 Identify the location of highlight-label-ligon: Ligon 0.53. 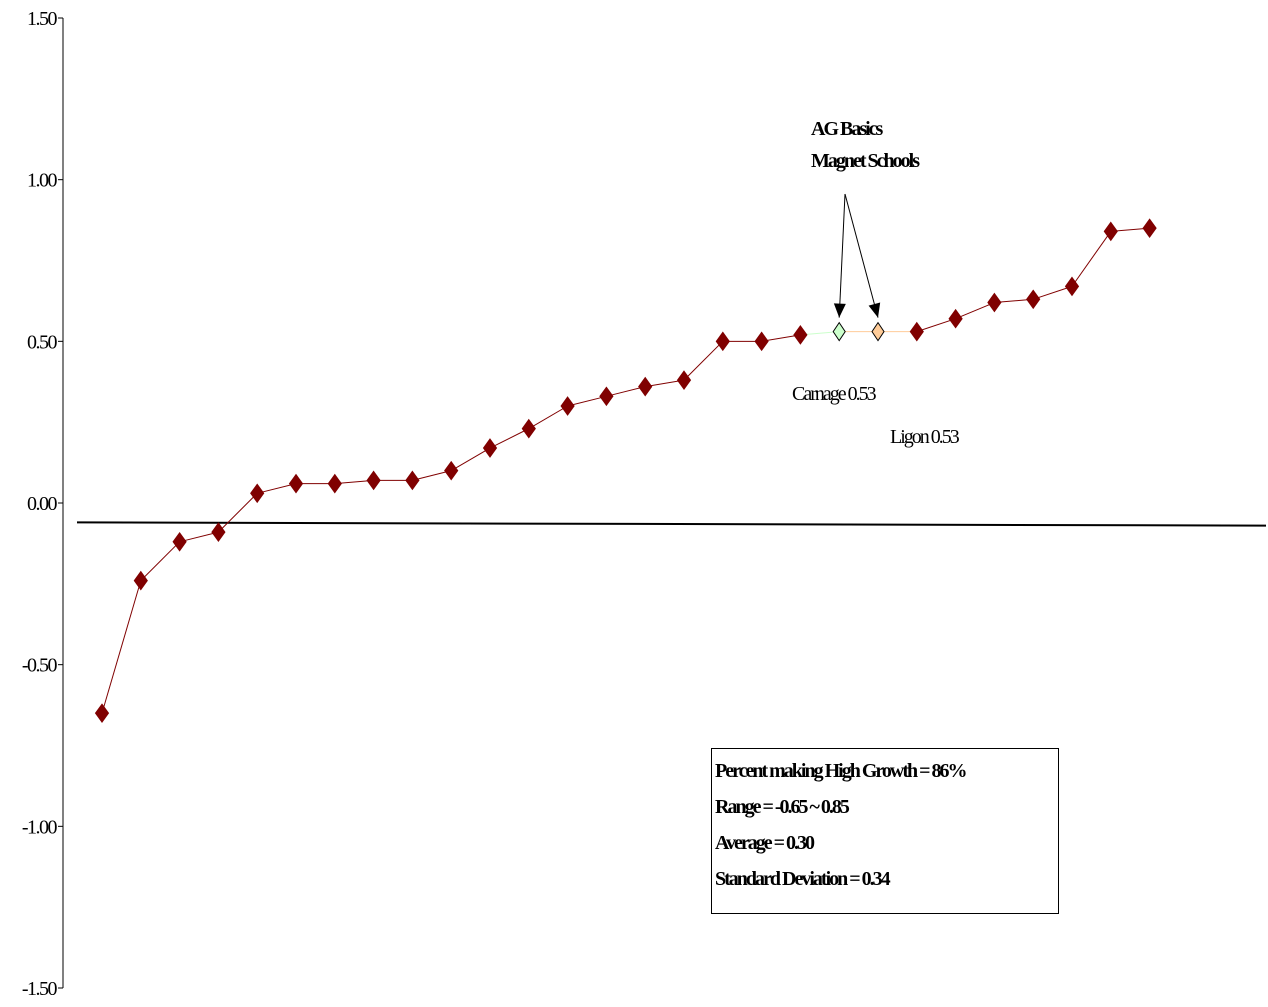
(925, 437).